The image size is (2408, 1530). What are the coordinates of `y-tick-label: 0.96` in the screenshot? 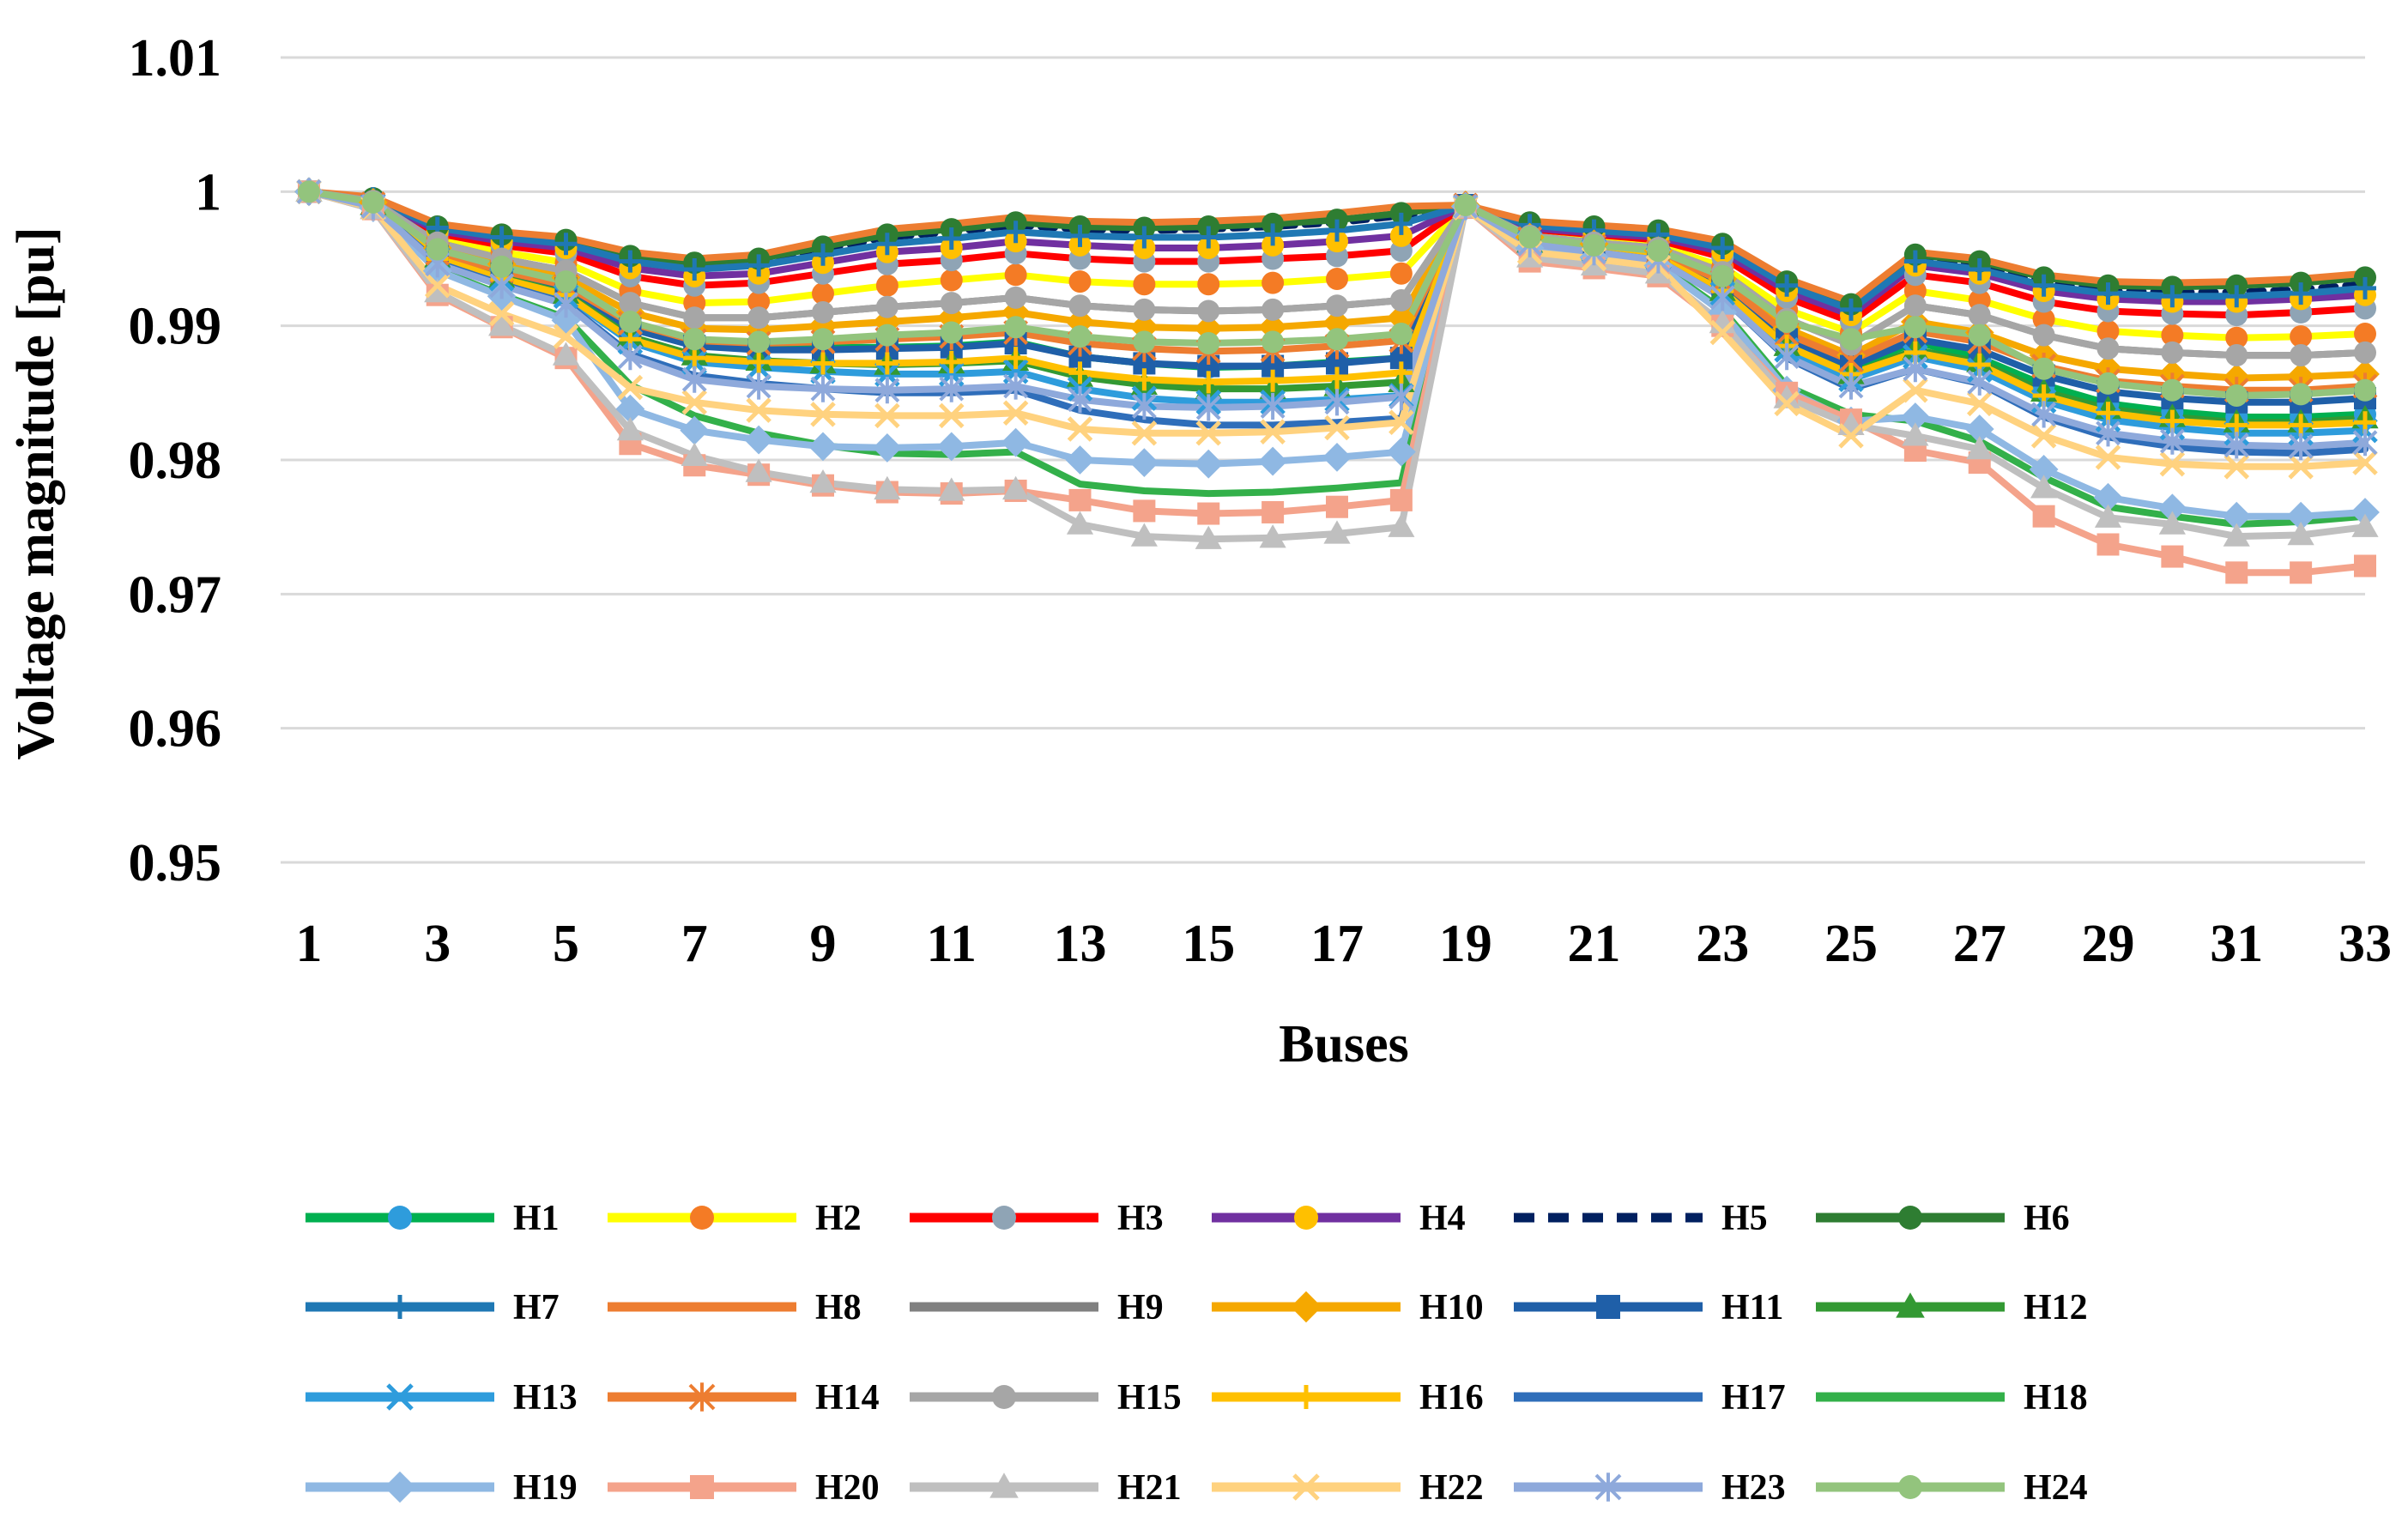 It's located at (175, 730).